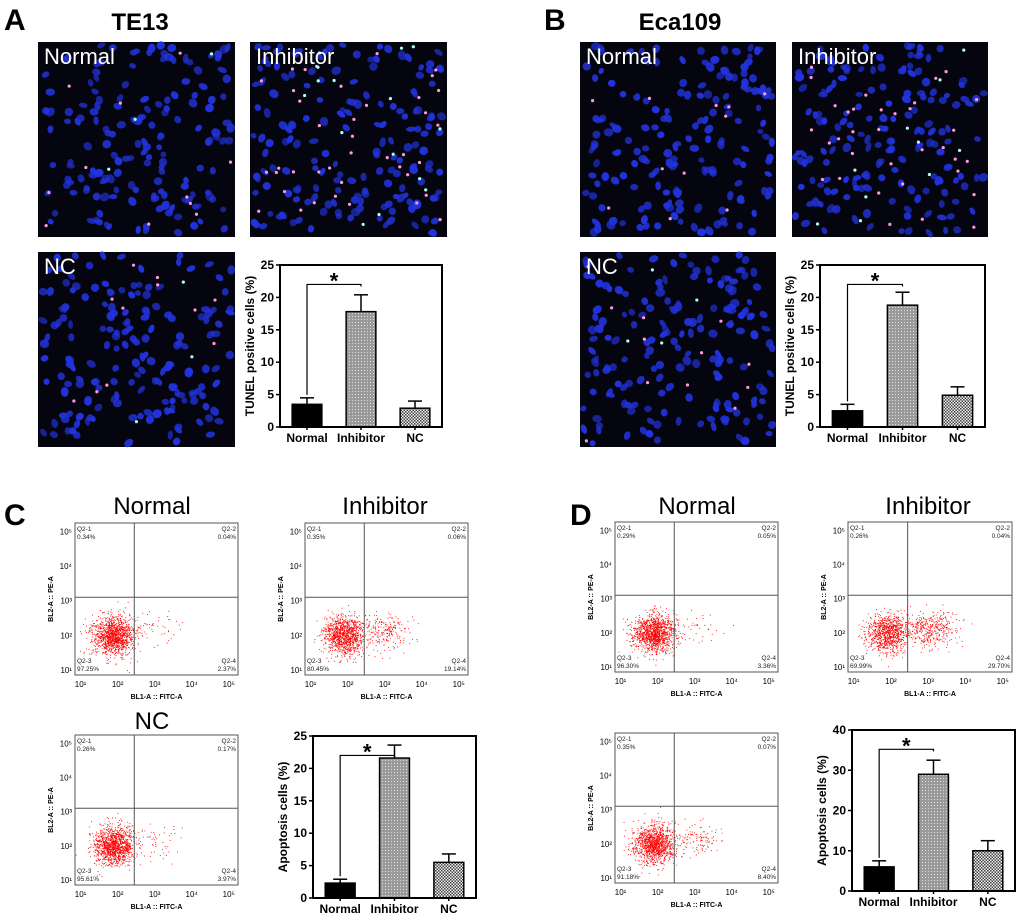 This screenshot has width=1020, height=920. What do you see at coordinates (66, 601) in the screenshot?
I see `y-tick-label: 10³` at bounding box center [66, 601].